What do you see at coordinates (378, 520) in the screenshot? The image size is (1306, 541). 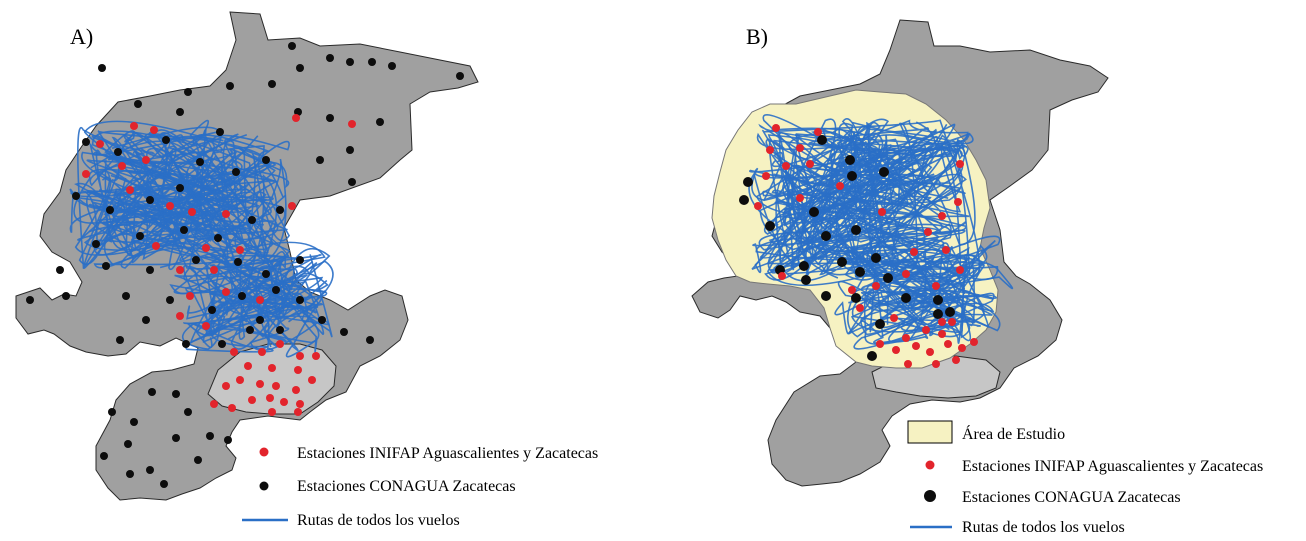 I see `legend-routes-label-a: Rutas de todos los vuelos` at bounding box center [378, 520].